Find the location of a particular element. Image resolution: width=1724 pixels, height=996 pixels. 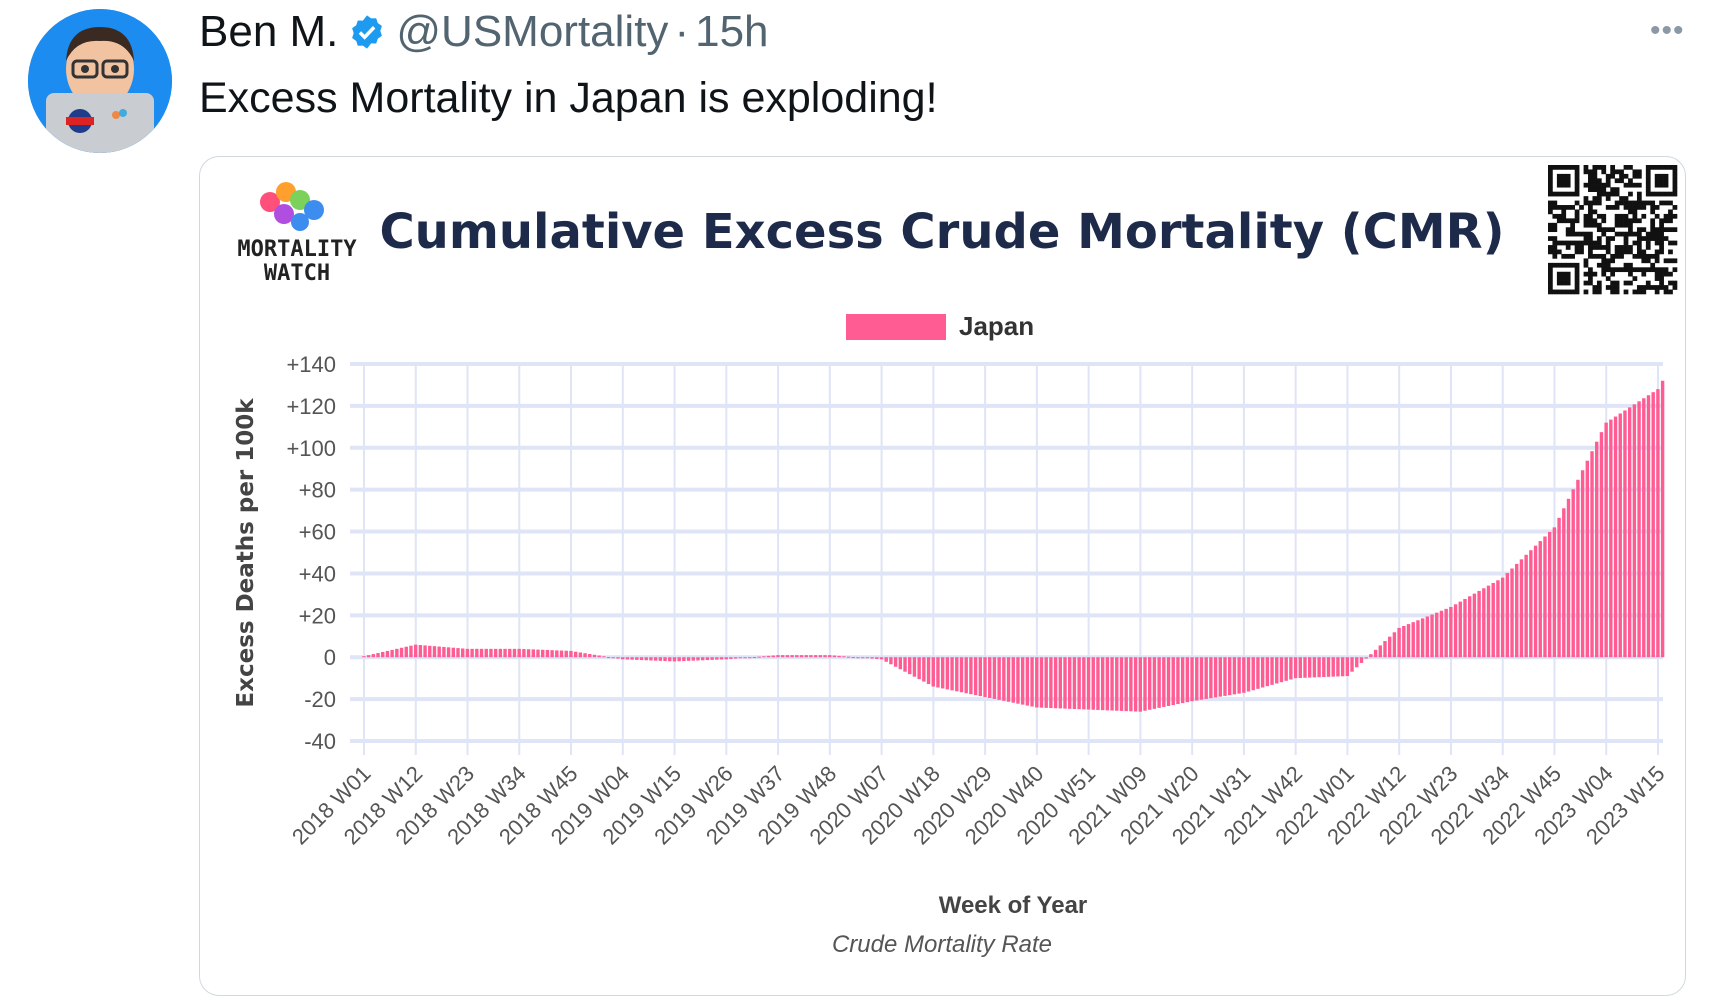

timestamp: 15h is located at coordinates (732, 31).